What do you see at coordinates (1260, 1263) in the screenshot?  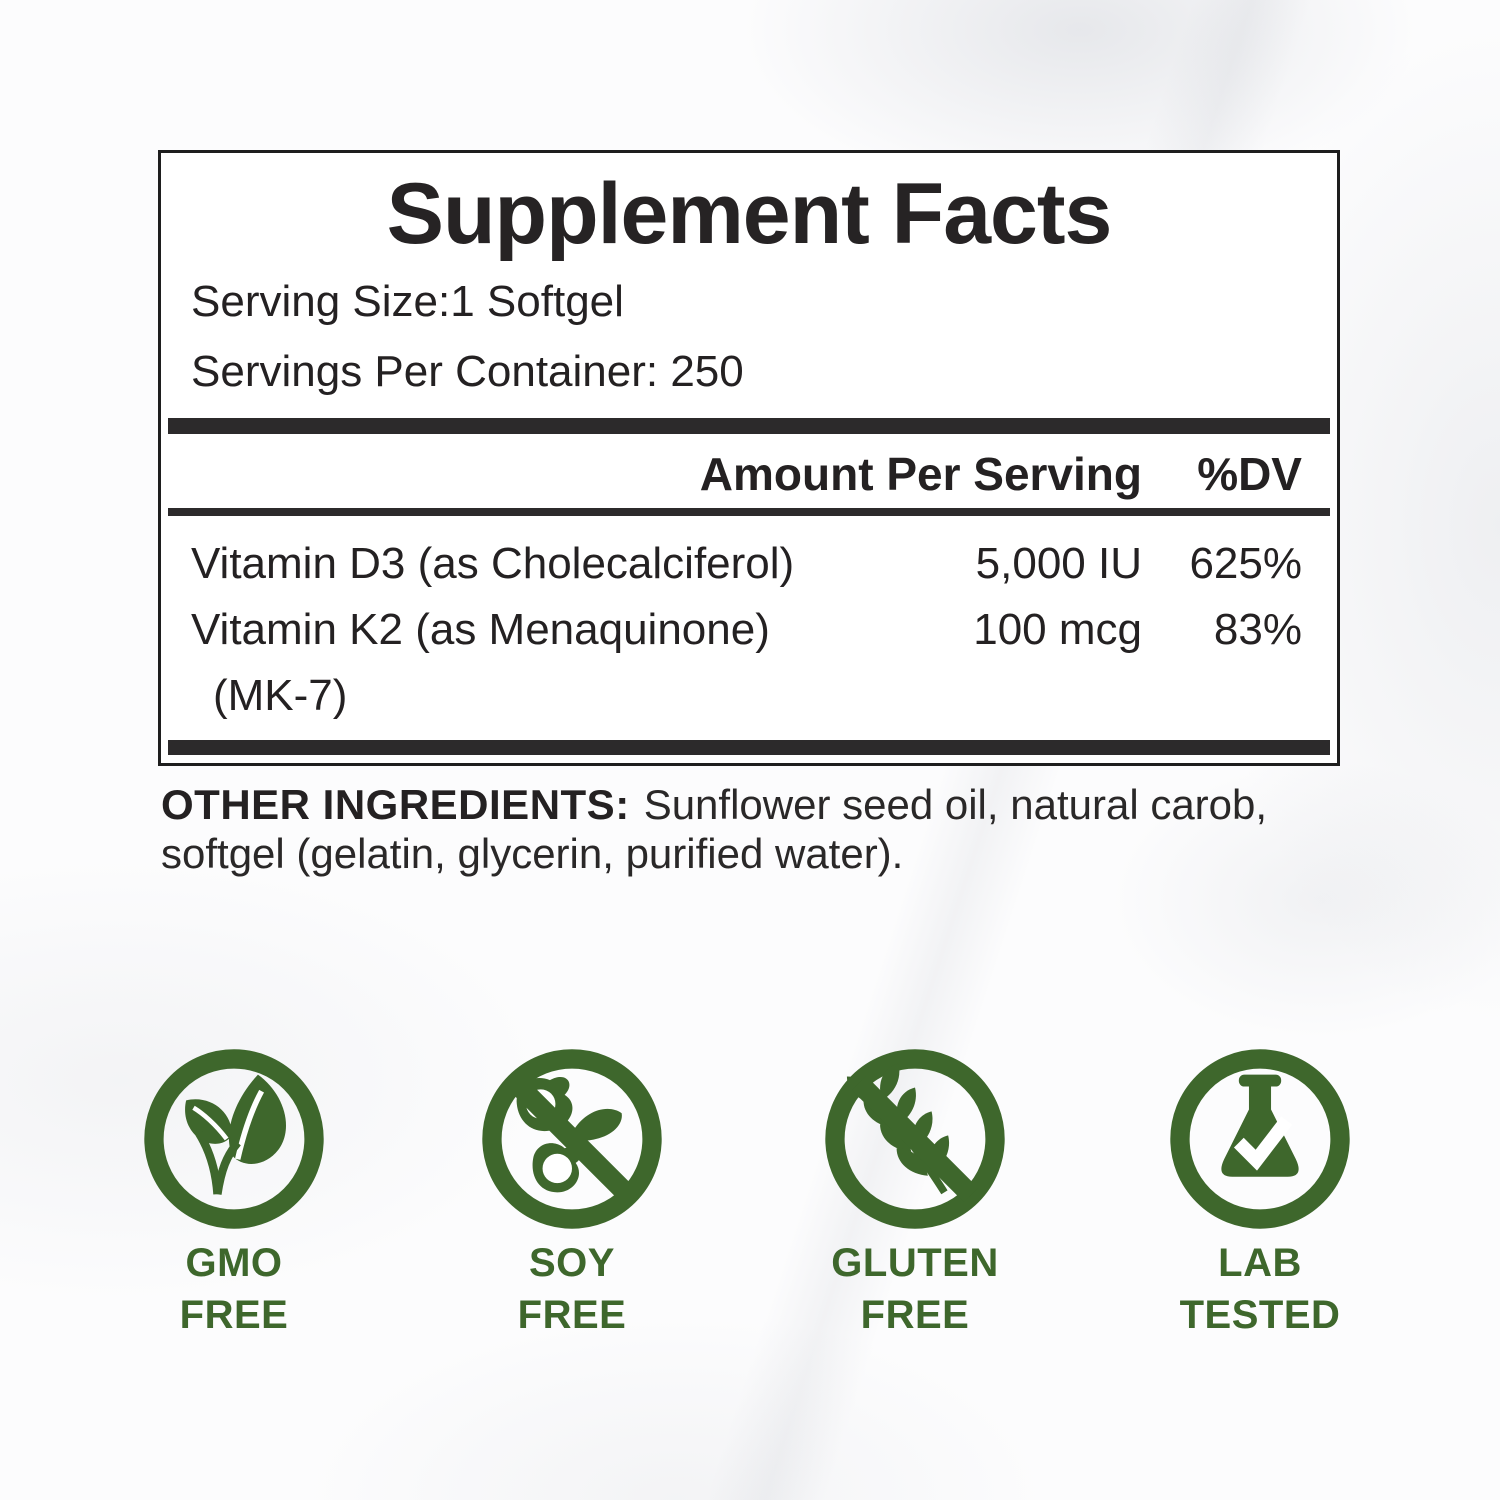 I see `badge-label-line1: LAB` at bounding box center [1260, 1263].